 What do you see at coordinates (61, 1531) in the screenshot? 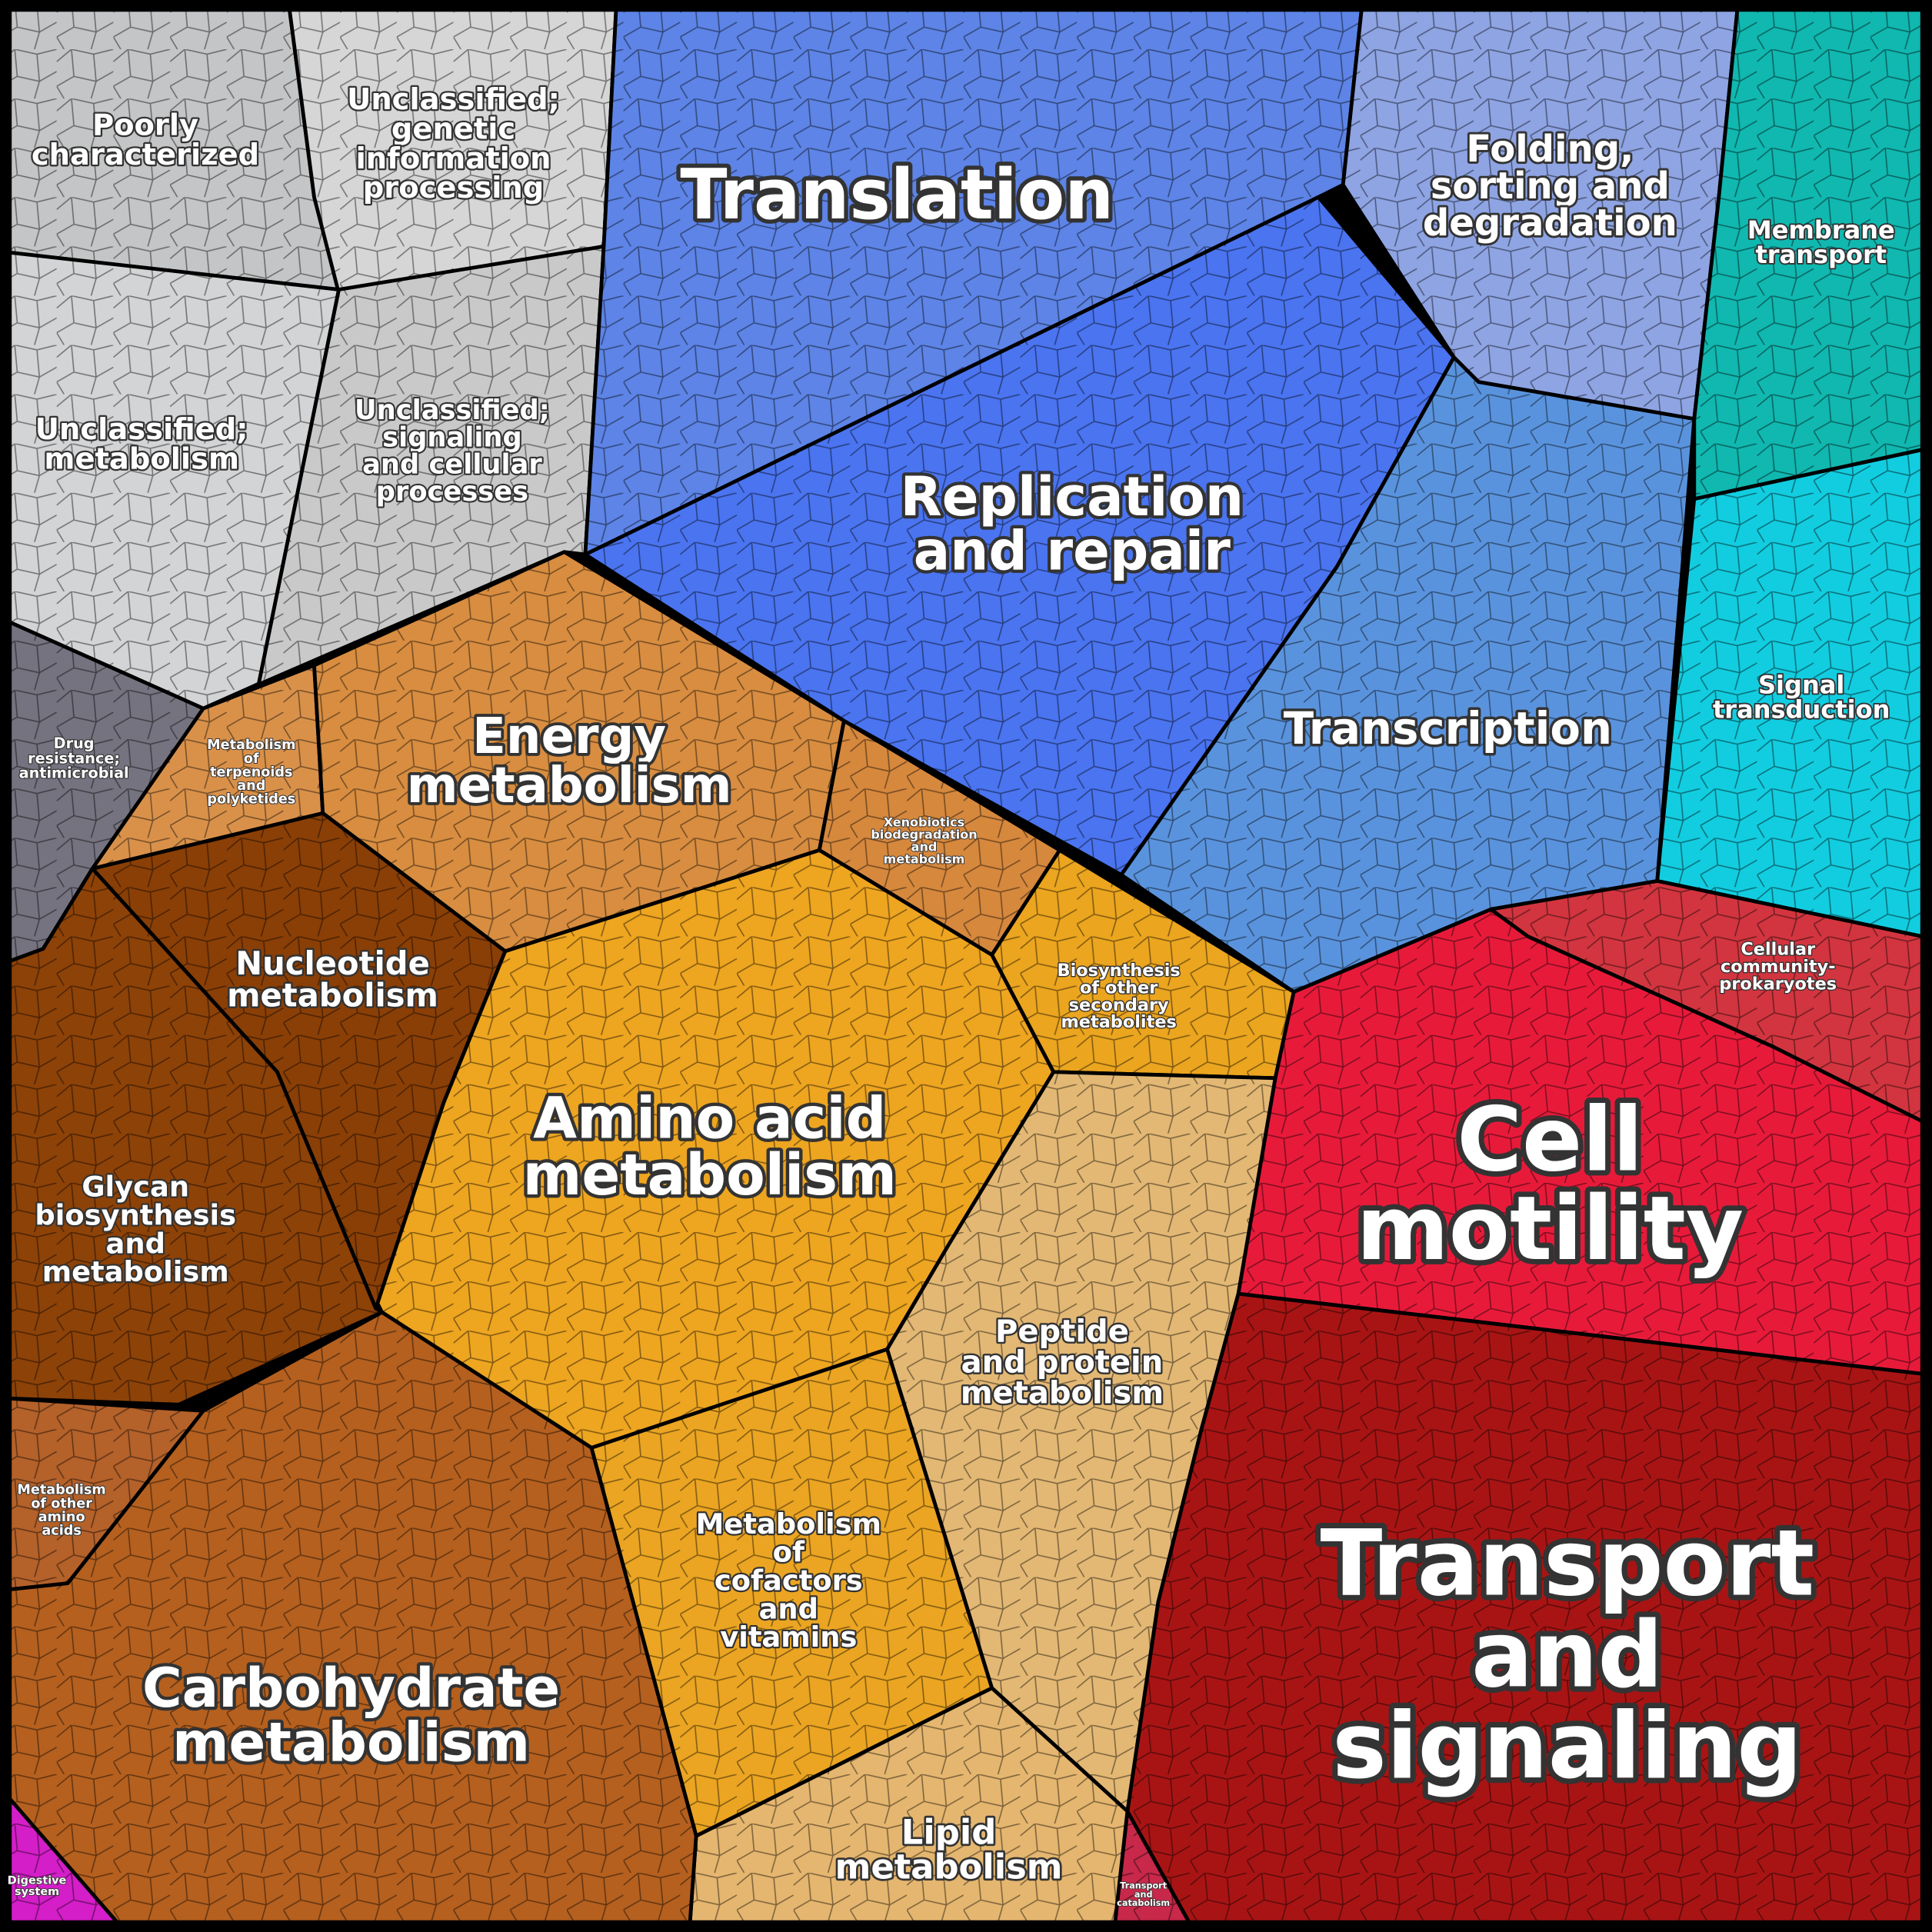
I see `region-label: acids` at bounding box center [61, 1531].